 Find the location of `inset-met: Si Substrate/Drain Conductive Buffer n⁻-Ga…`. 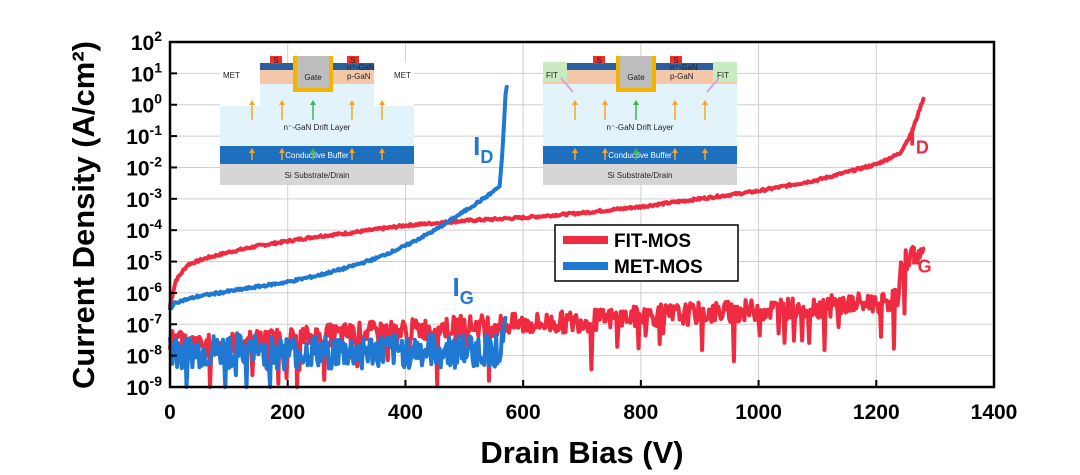

inset-met: Si Substrate/Drain Conductive Buffer n⁻-Ga… is located at coordinates (317, 120).